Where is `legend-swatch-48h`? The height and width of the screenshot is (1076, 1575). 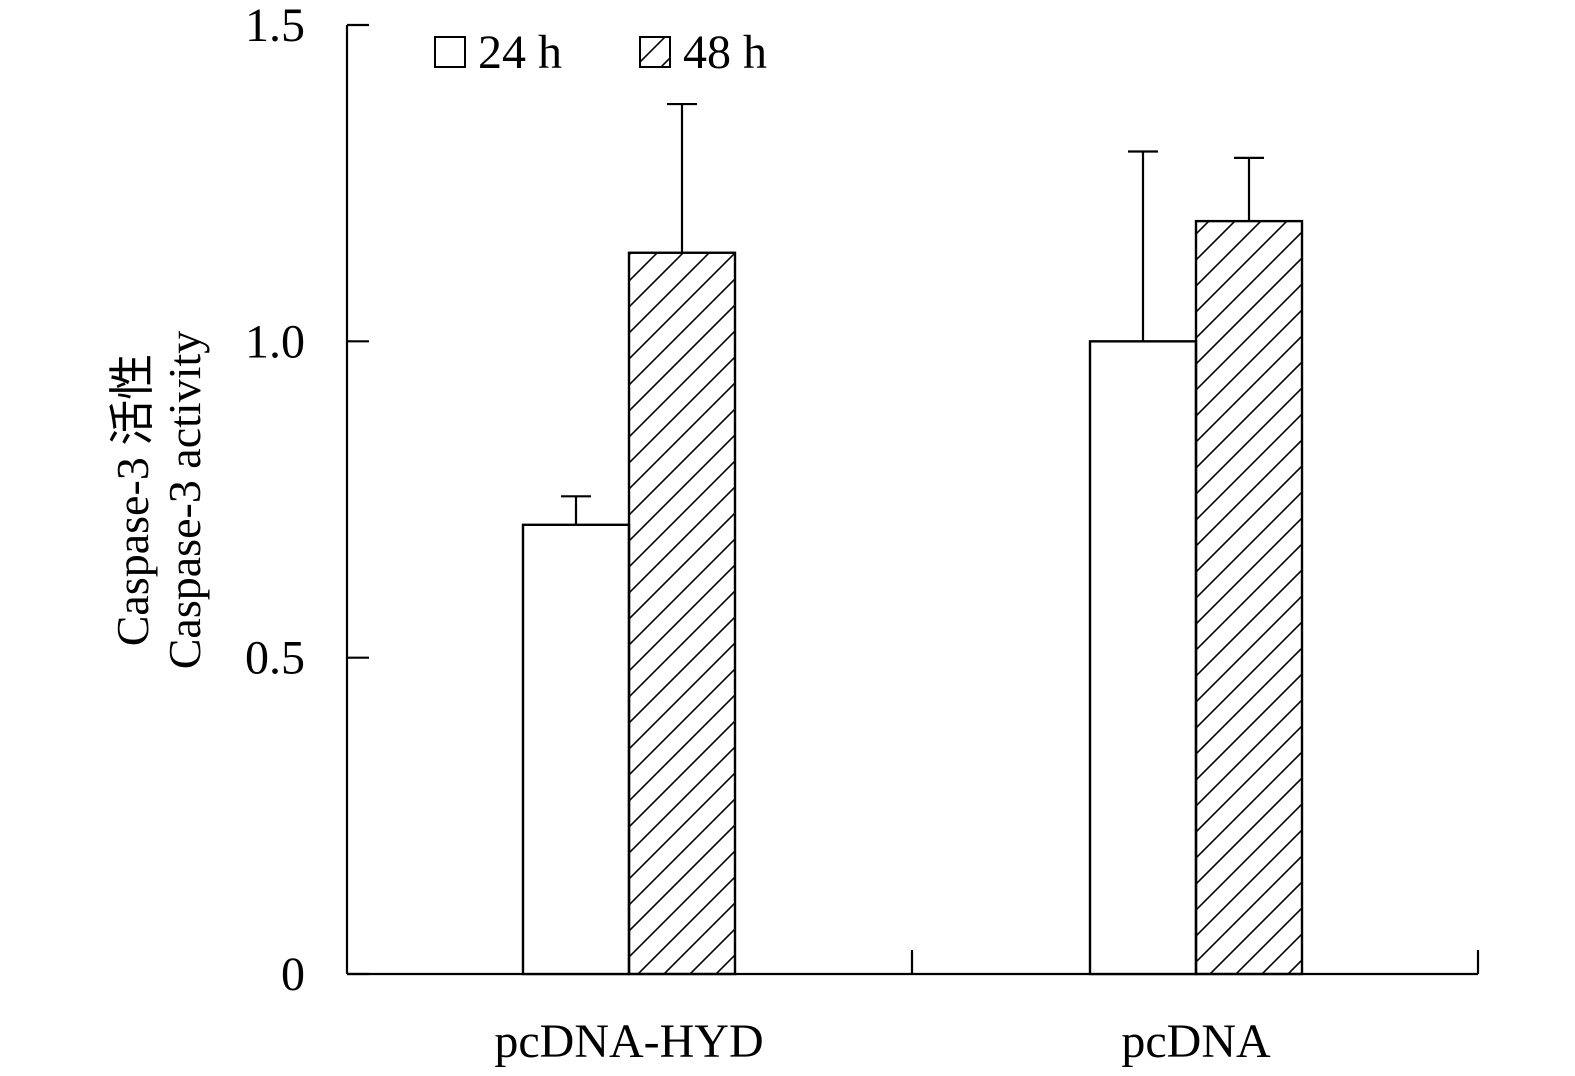 legend-swatch-48h is located at coordinates (655, 52).